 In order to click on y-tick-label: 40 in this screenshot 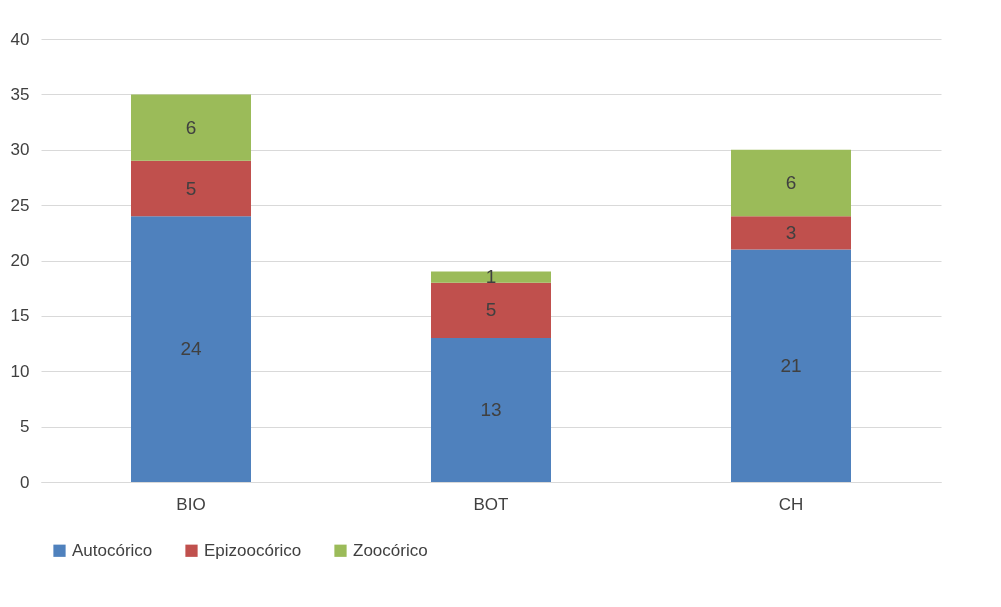, I will do `click(20, 39)`.